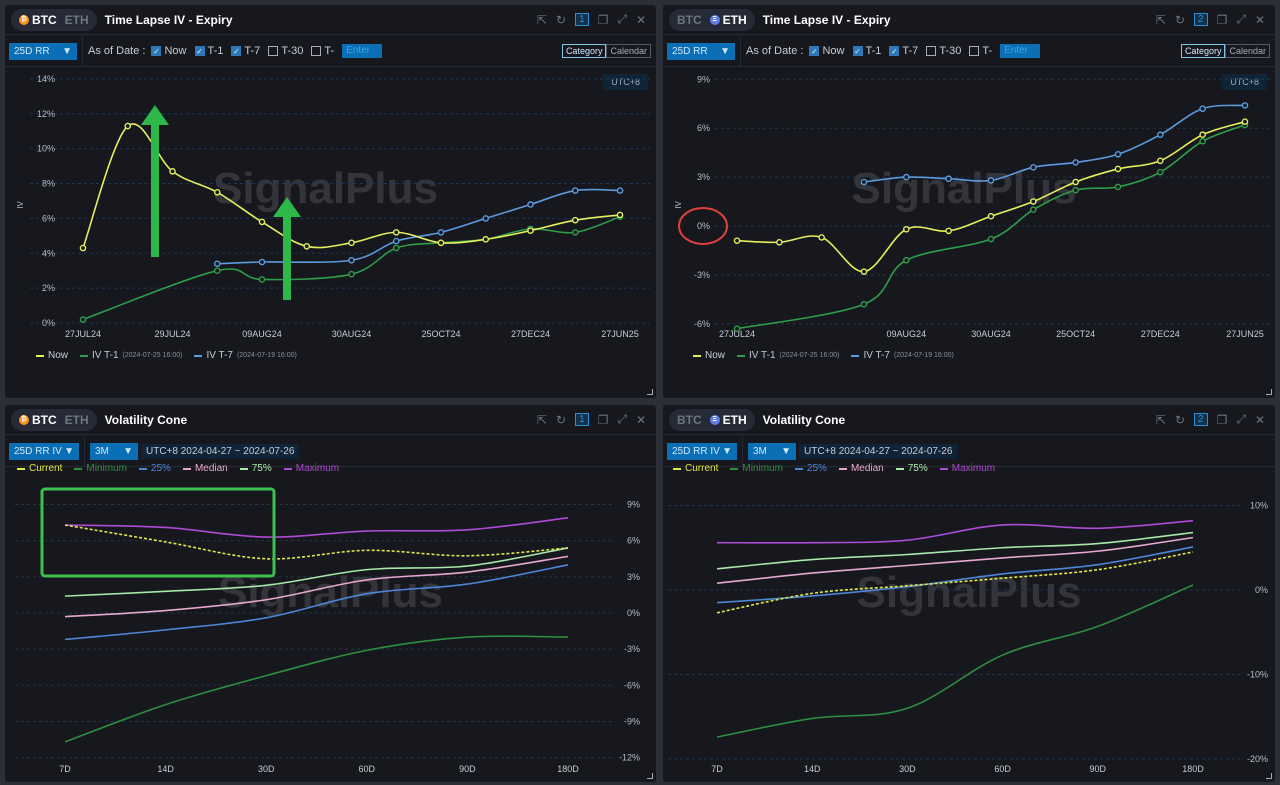 The height and width of the screenshot is (785, 1280). Describe the element at coordinates (709, 355) in the screenshot. I see `legend-item-now: Now` at that location.